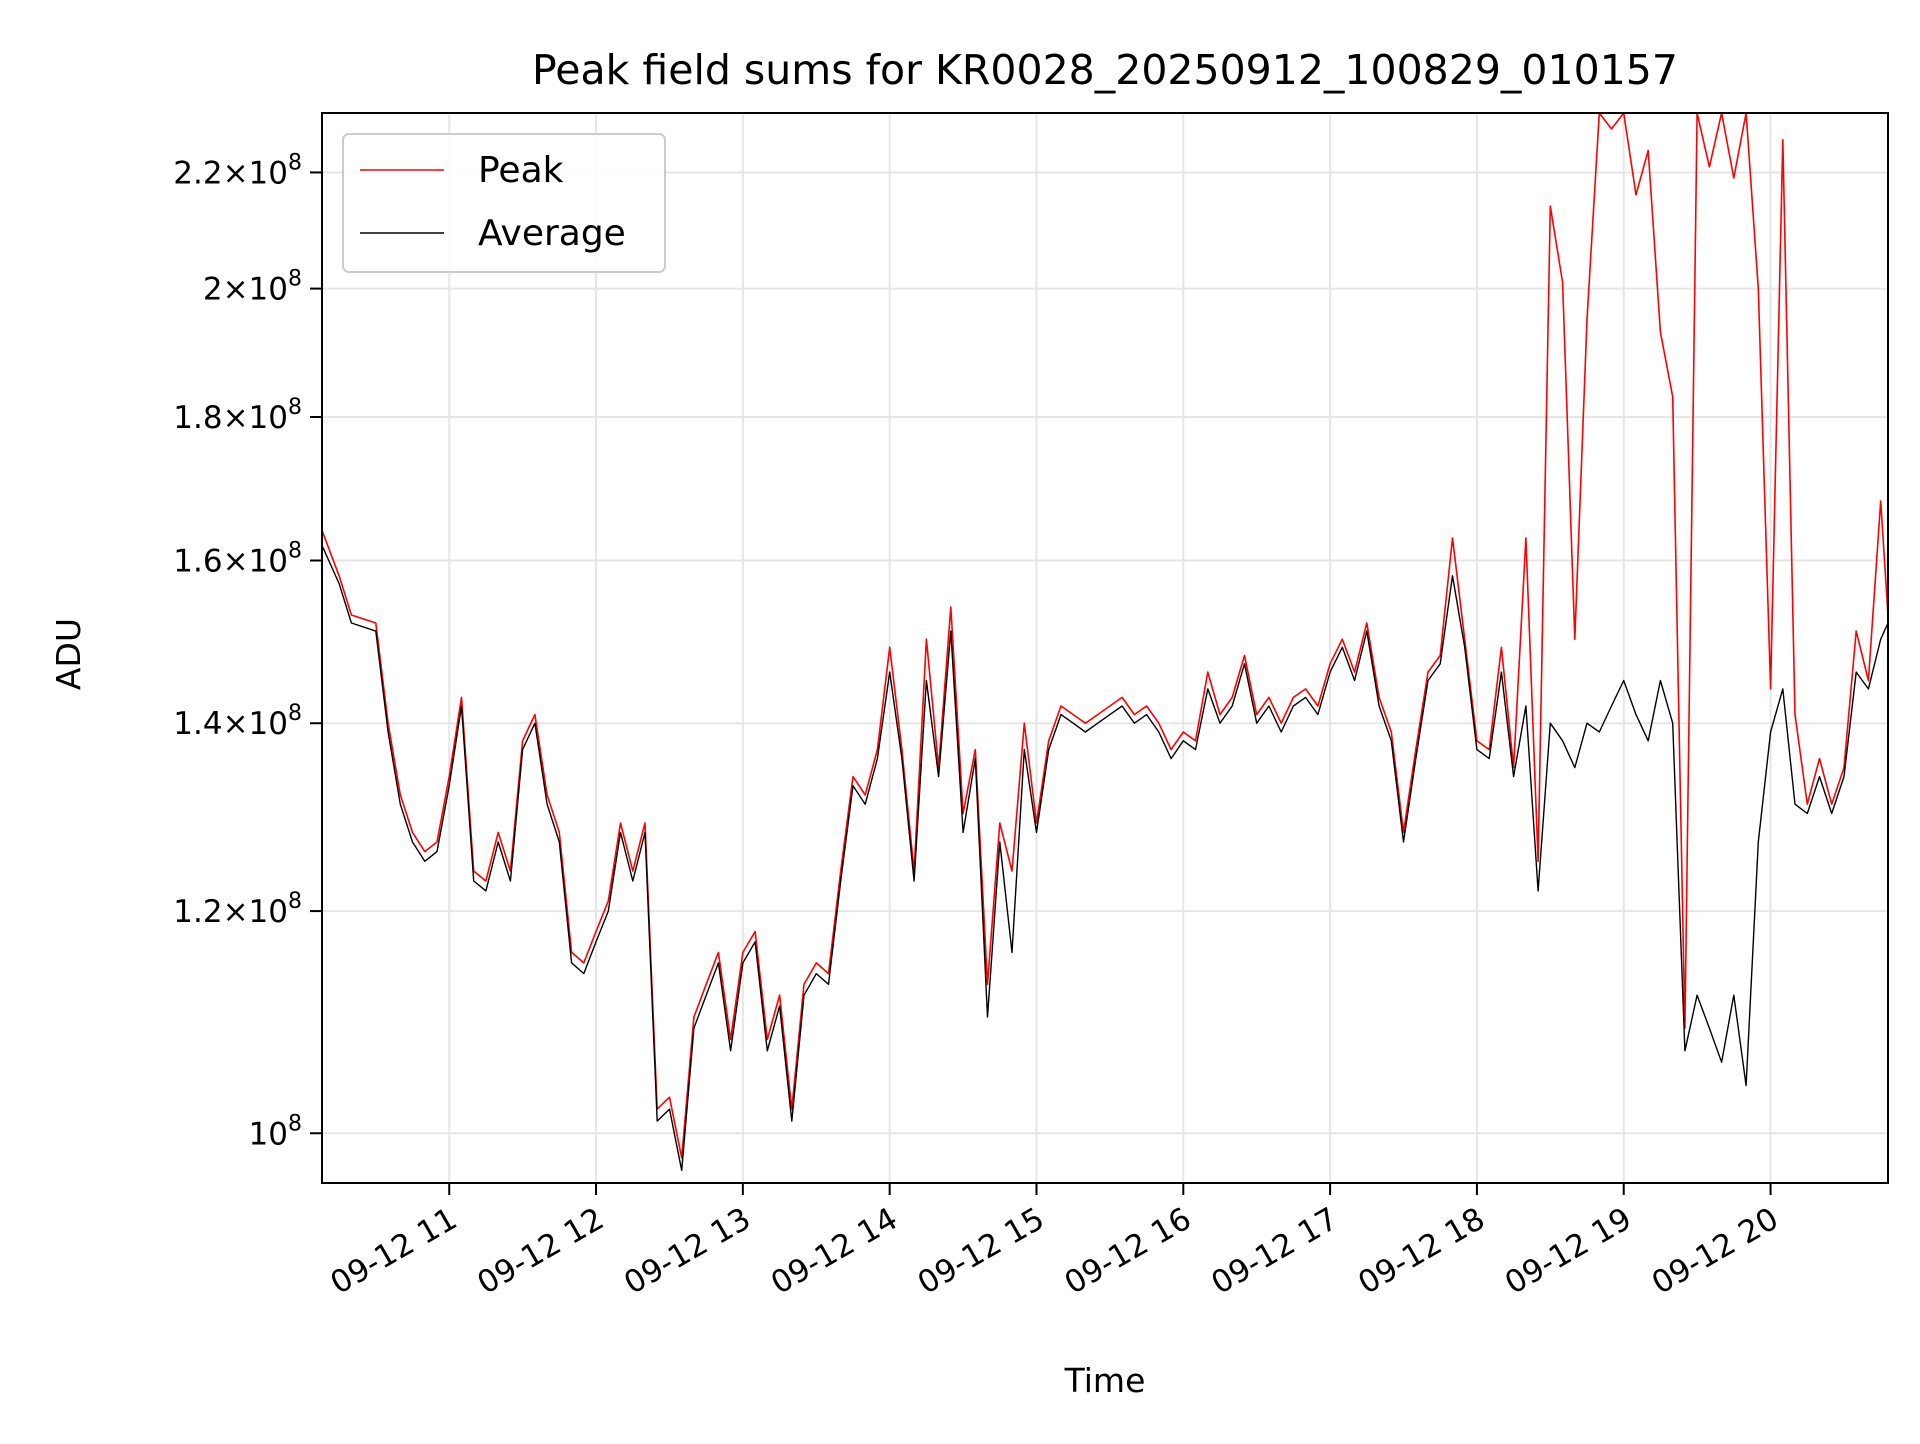 This screenshot has height=1444, width=1920. What do you see at coordinates (252, 287) in the screenshot?
I see `y-tick-label: 2×108` at bounding box center [252, 287].